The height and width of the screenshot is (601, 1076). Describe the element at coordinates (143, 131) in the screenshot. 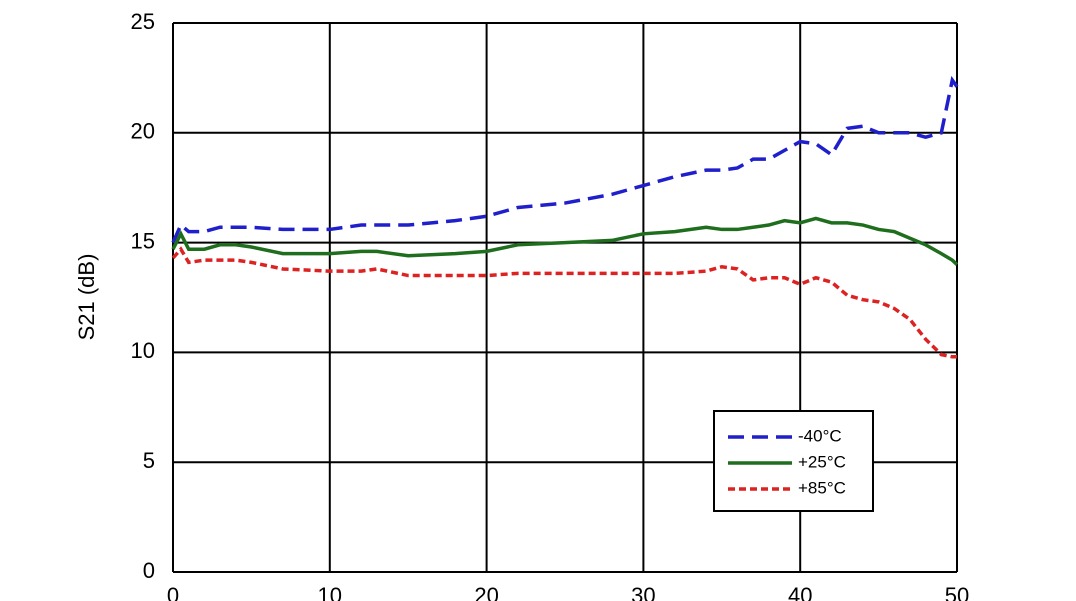

I see `y-tick-label: 20` at that location.